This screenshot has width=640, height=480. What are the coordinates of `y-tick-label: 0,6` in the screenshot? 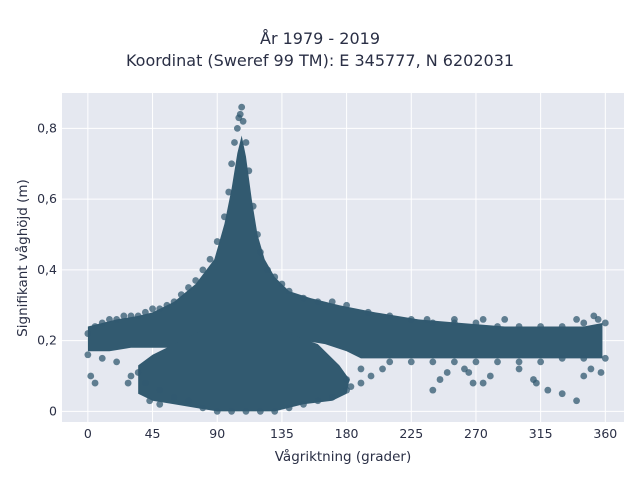 It's located at (47, 198).